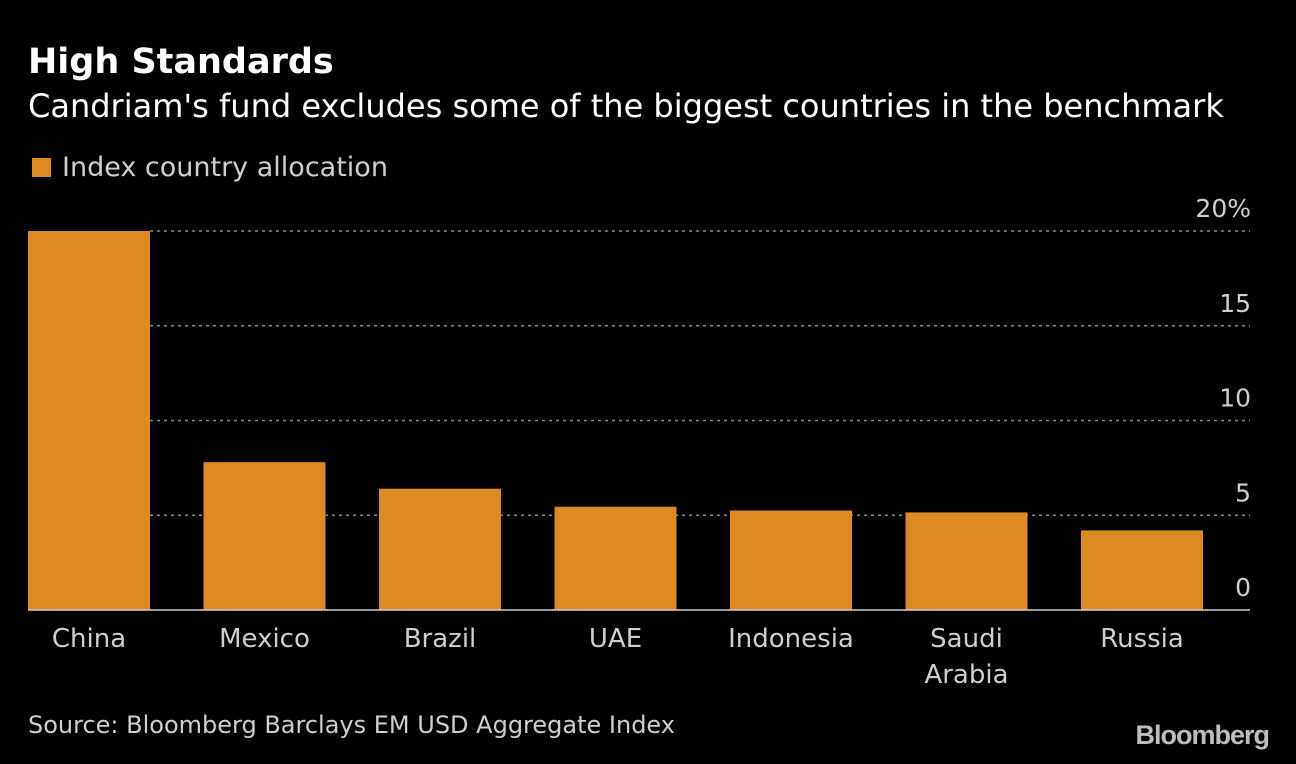  What do you see at coordinates (41, 167) in the screenshot?
I see `legend-swatch` at bounding box center [41, 167].